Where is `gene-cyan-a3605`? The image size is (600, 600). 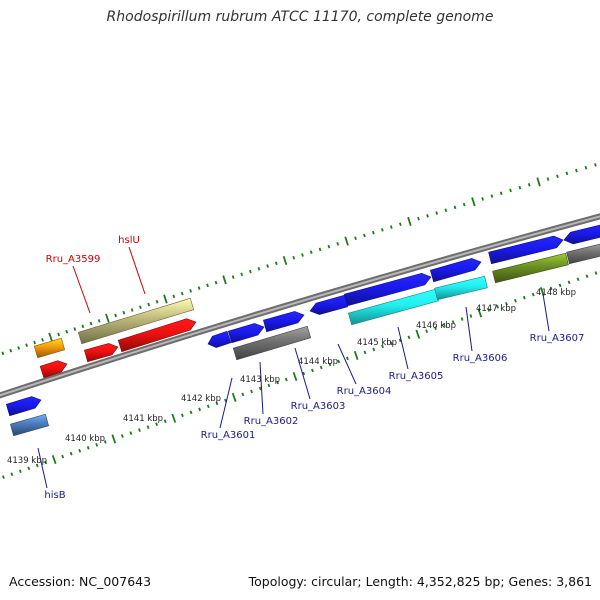
gene-cyan-a3605 is located at coordinates (393, 307).